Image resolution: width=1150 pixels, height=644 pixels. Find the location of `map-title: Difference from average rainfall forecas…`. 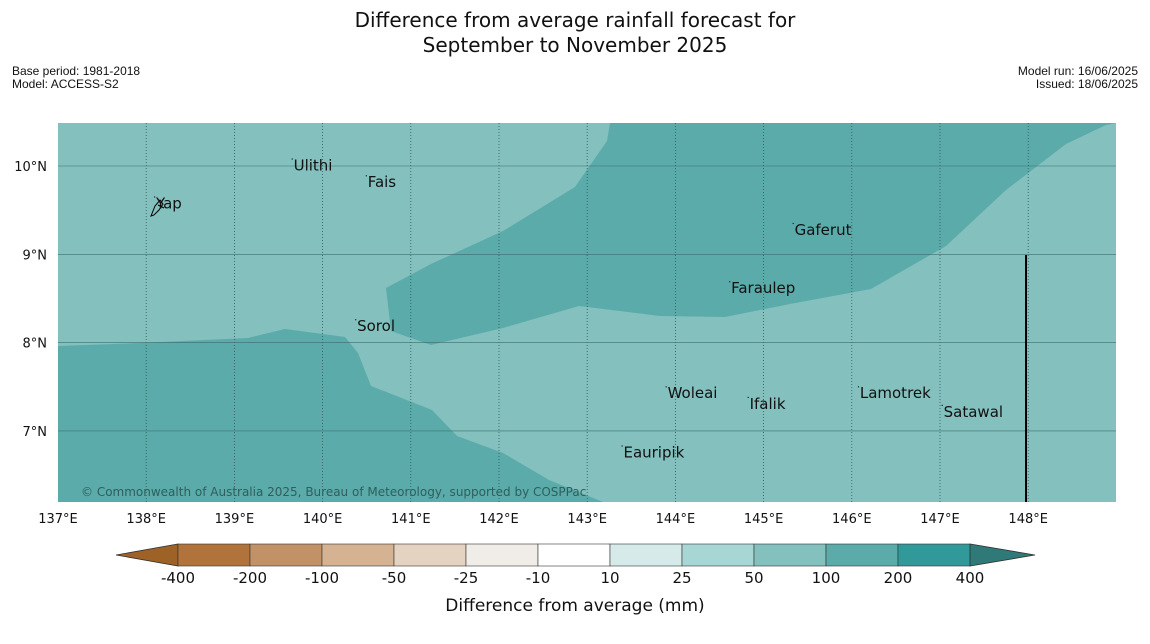

map-title: Difference from average rainfall forecas… is located at coordinates (575, 33).